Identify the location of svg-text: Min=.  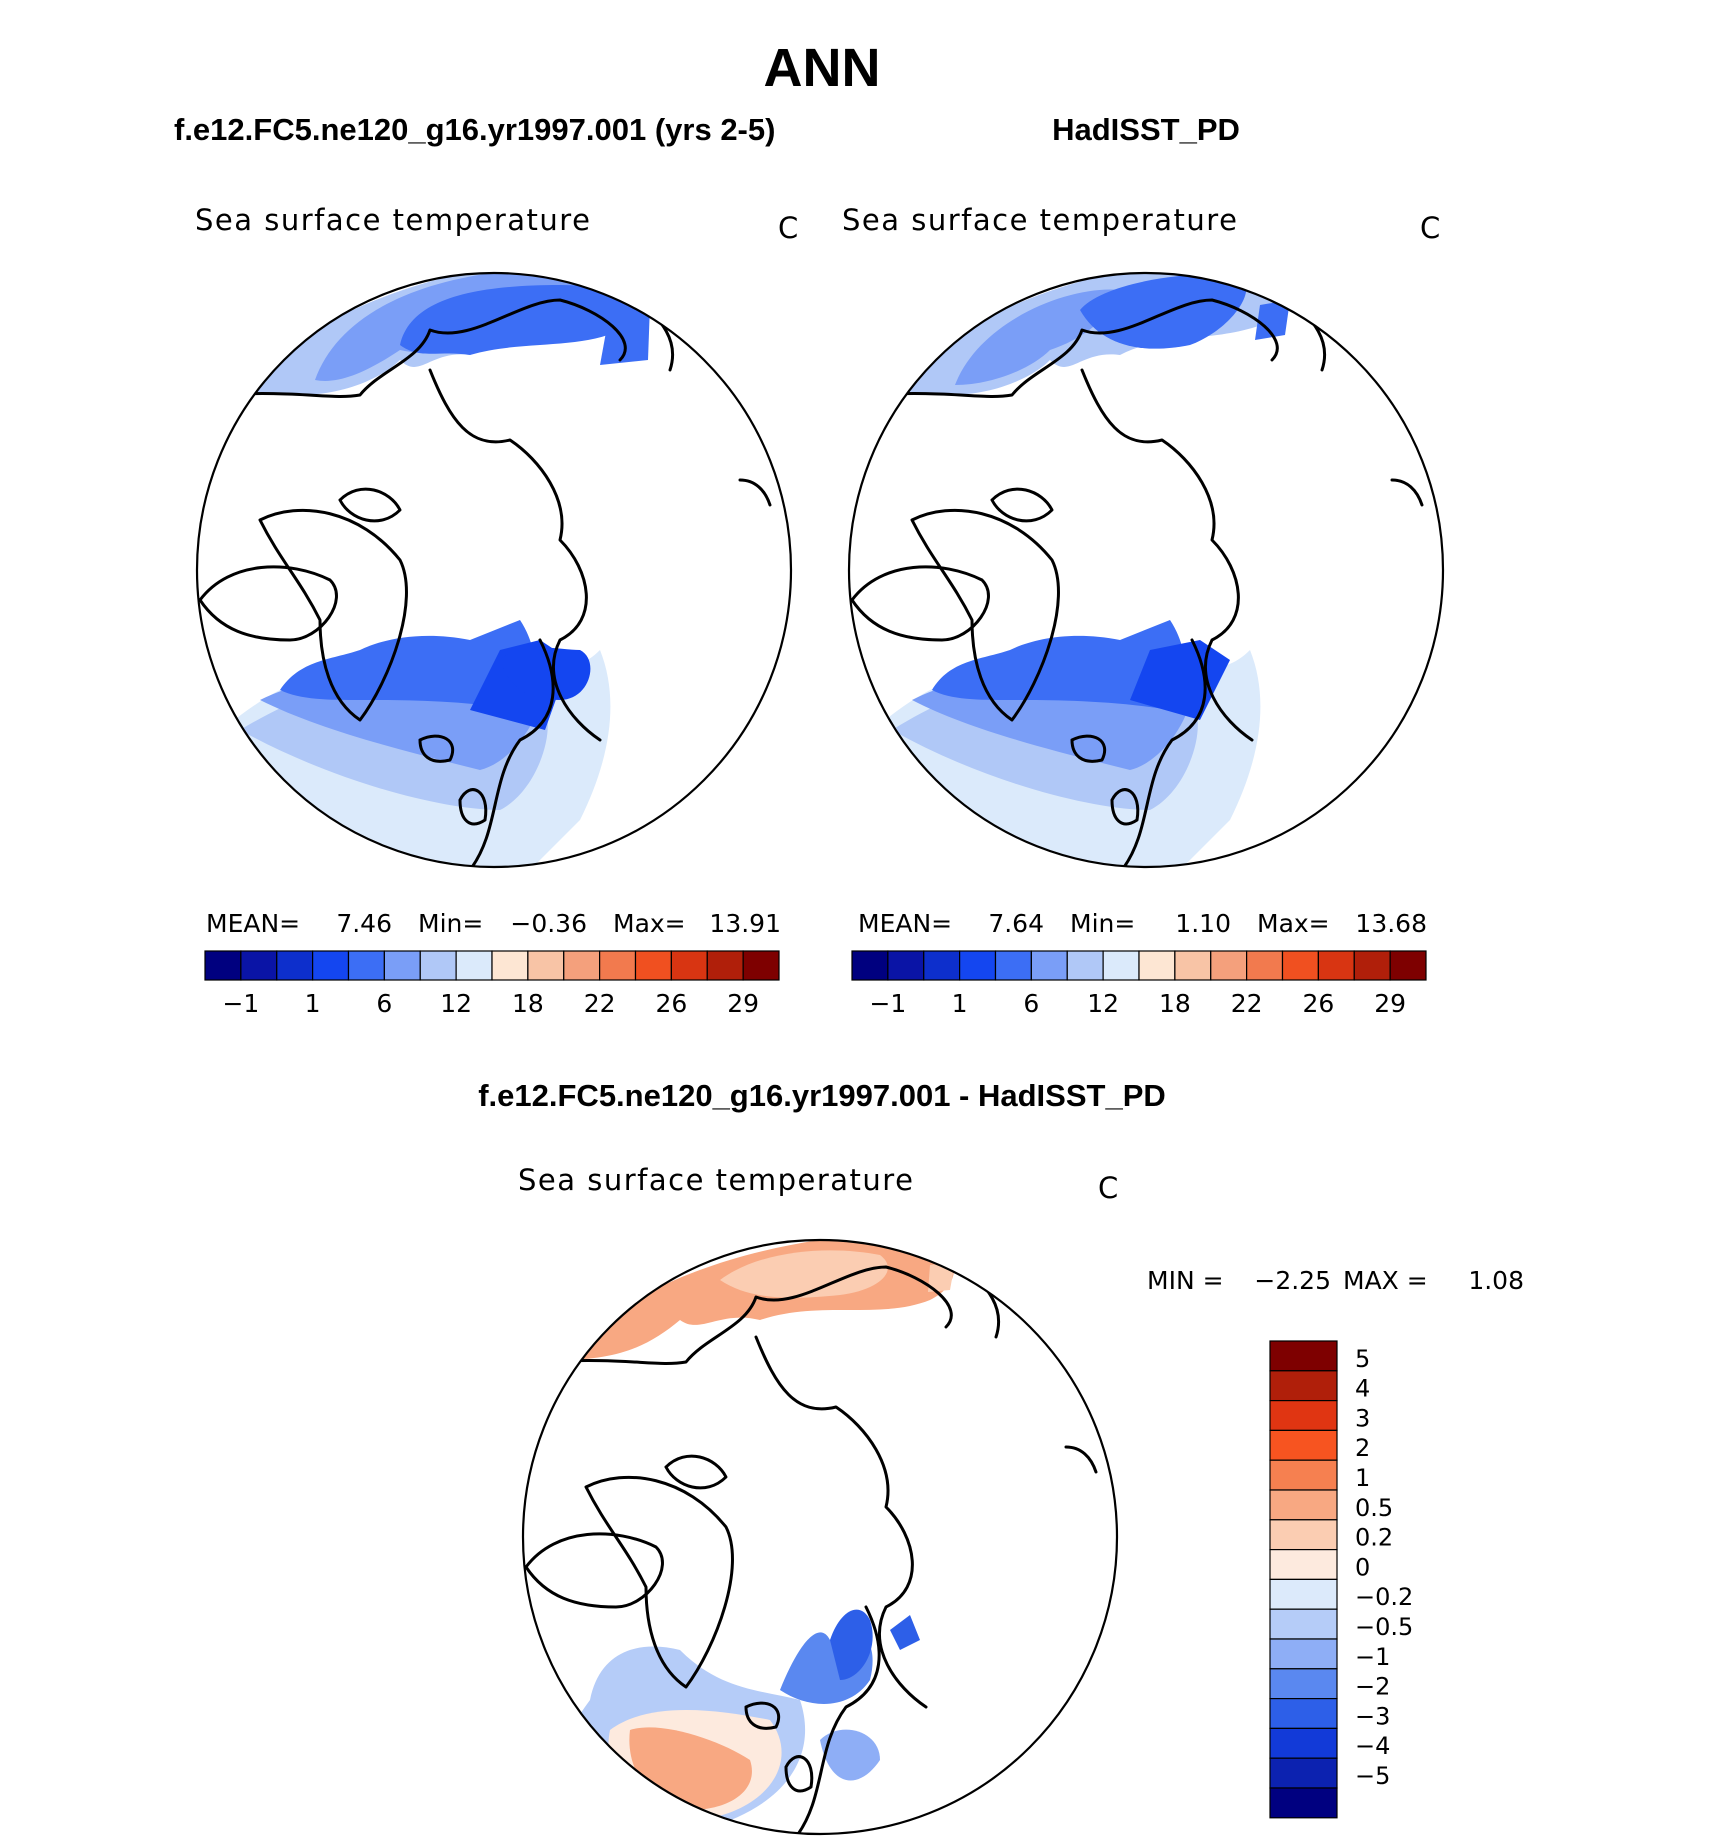
(1102, 923).